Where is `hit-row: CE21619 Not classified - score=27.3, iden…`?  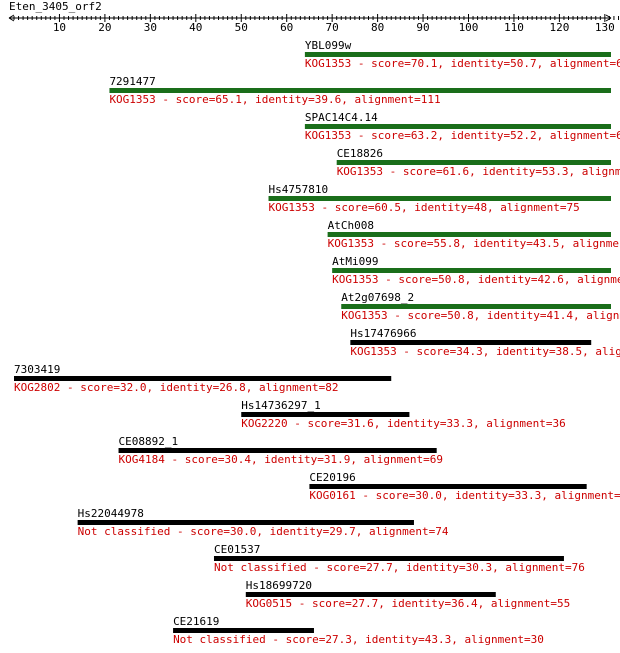
hit-row: CE21619 Not classified - score=27.3, iden… is located at coordinates (358, 630).